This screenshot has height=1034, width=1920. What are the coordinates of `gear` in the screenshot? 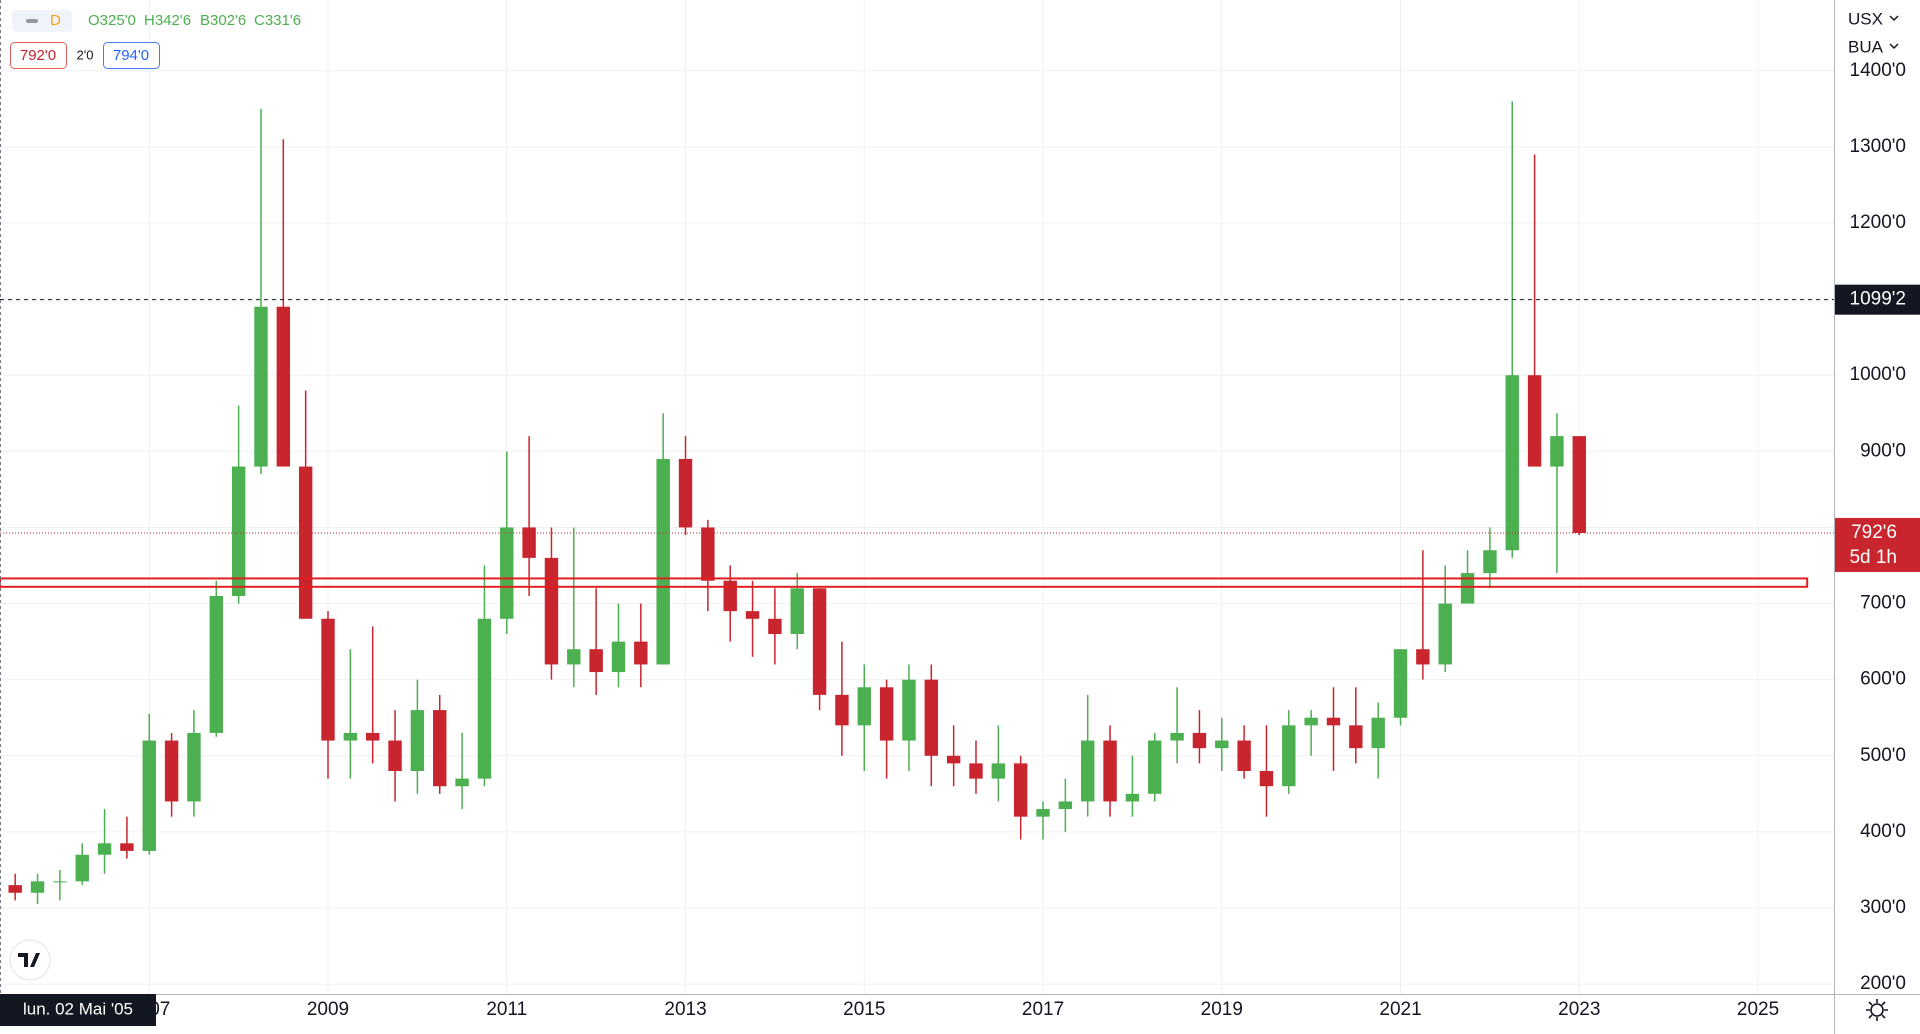 It's located at (1877, 1010).